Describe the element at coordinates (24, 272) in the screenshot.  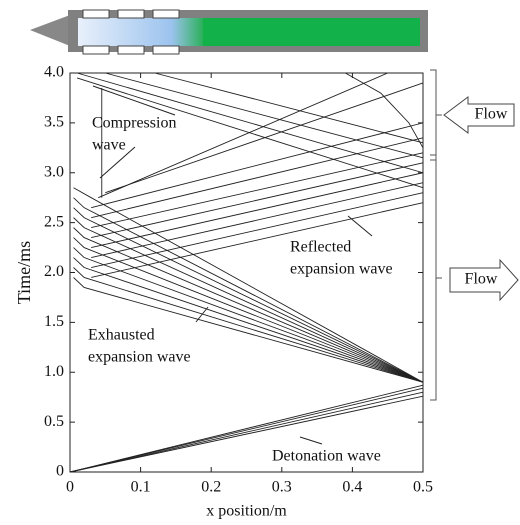
I see `y-axis-label: Time/ms` at that location.